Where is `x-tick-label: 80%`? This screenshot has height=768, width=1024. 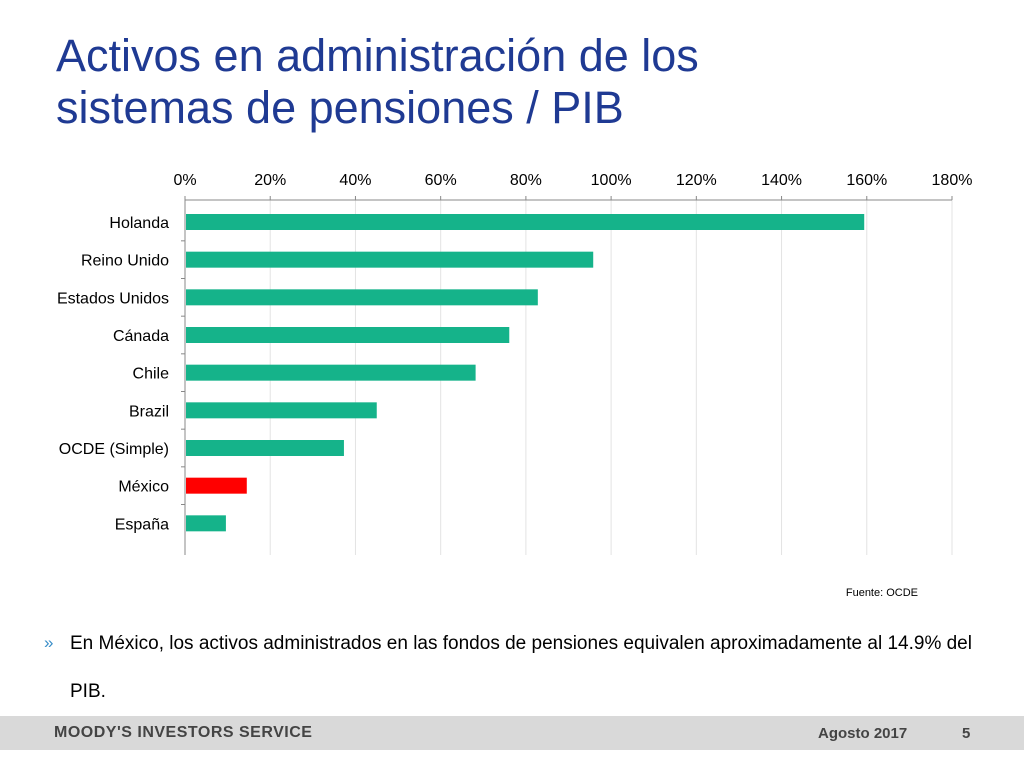
x-tick-label: 80% is located at coordinates (526, 180).